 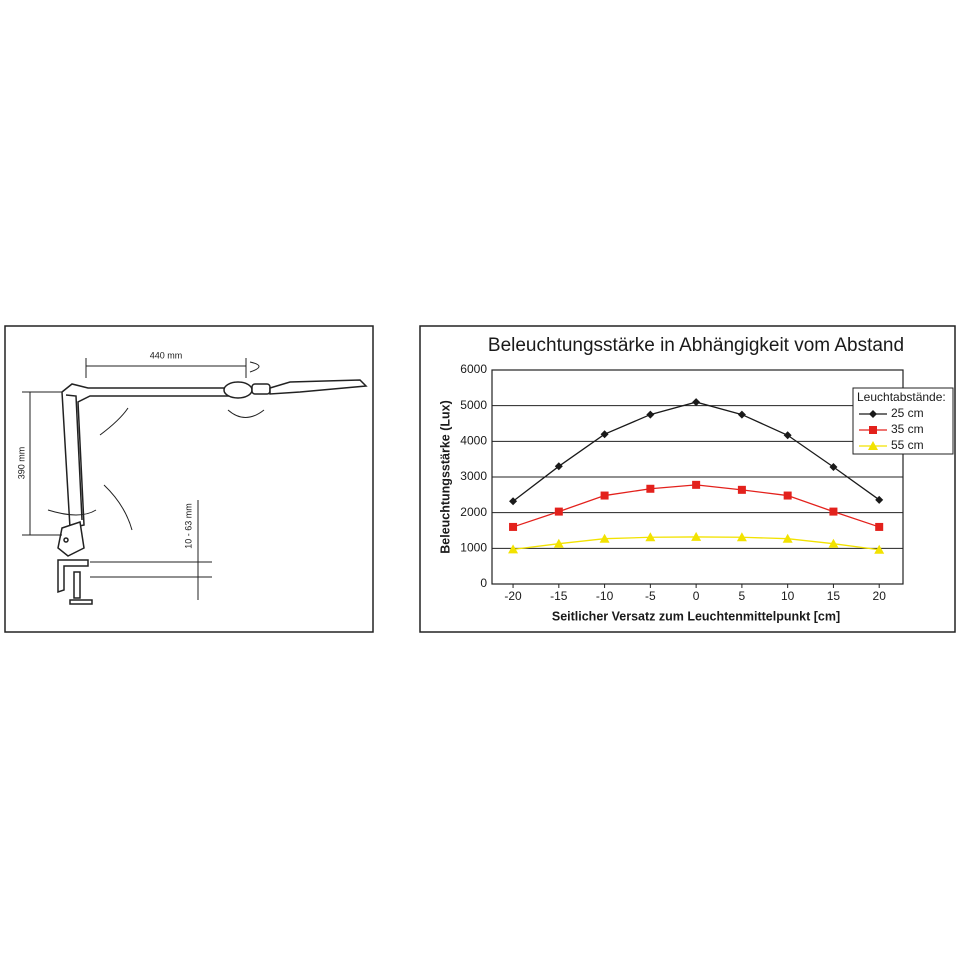 I want to click on plot-area, so click(x=697, y=477).